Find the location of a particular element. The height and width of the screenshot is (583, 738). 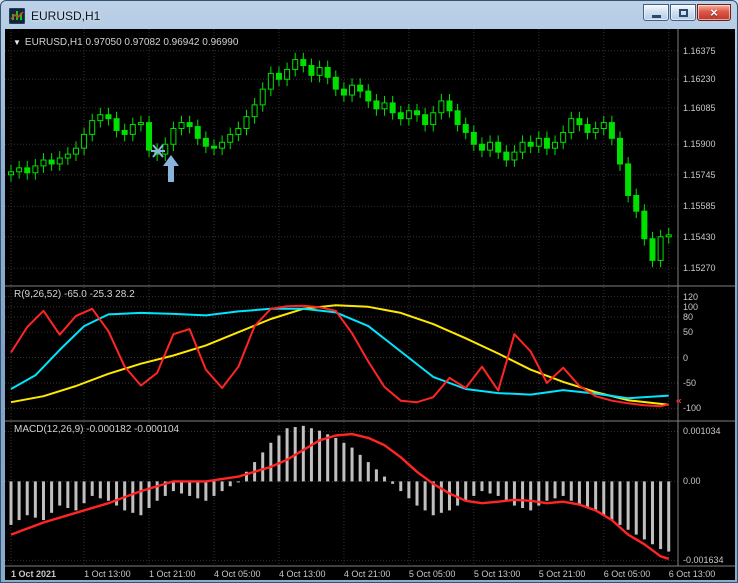

minimize-icon is located at coordinates (656, 16).